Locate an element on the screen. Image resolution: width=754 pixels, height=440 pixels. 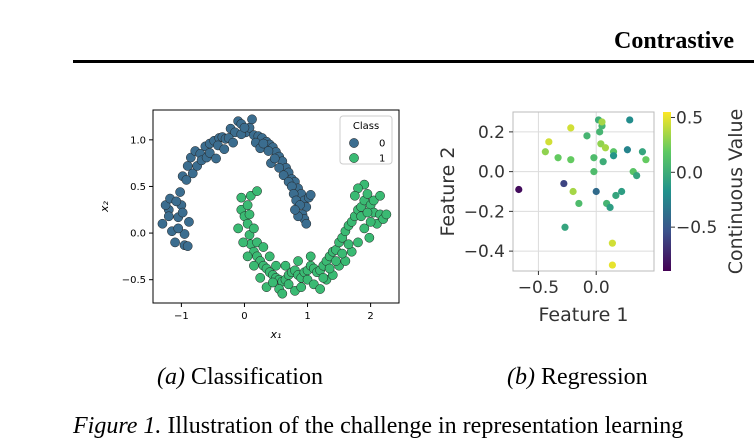
subfigure-caption-b: (b) Regression is located at coordinates (577, 377).